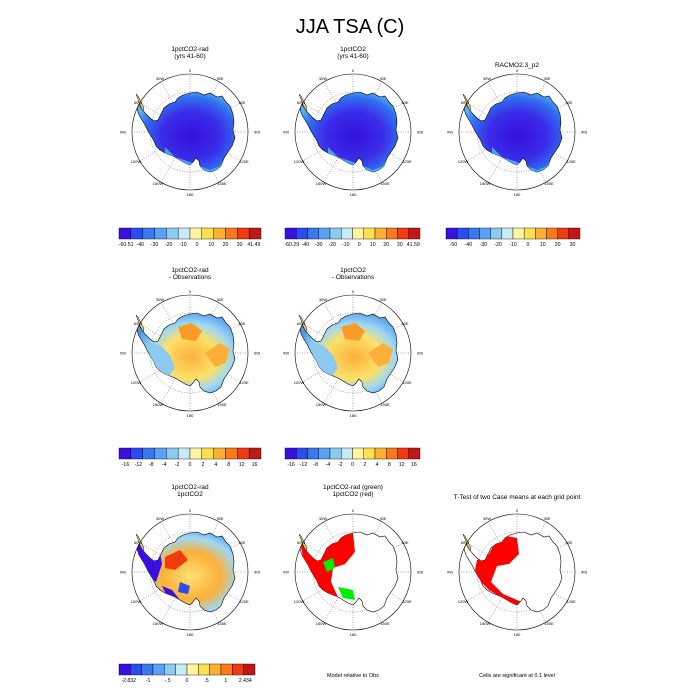 Image resolution: width=700 pixels, height=700 pixels. I want to click on colorbar-tick-label: 4, so click(215, 465).